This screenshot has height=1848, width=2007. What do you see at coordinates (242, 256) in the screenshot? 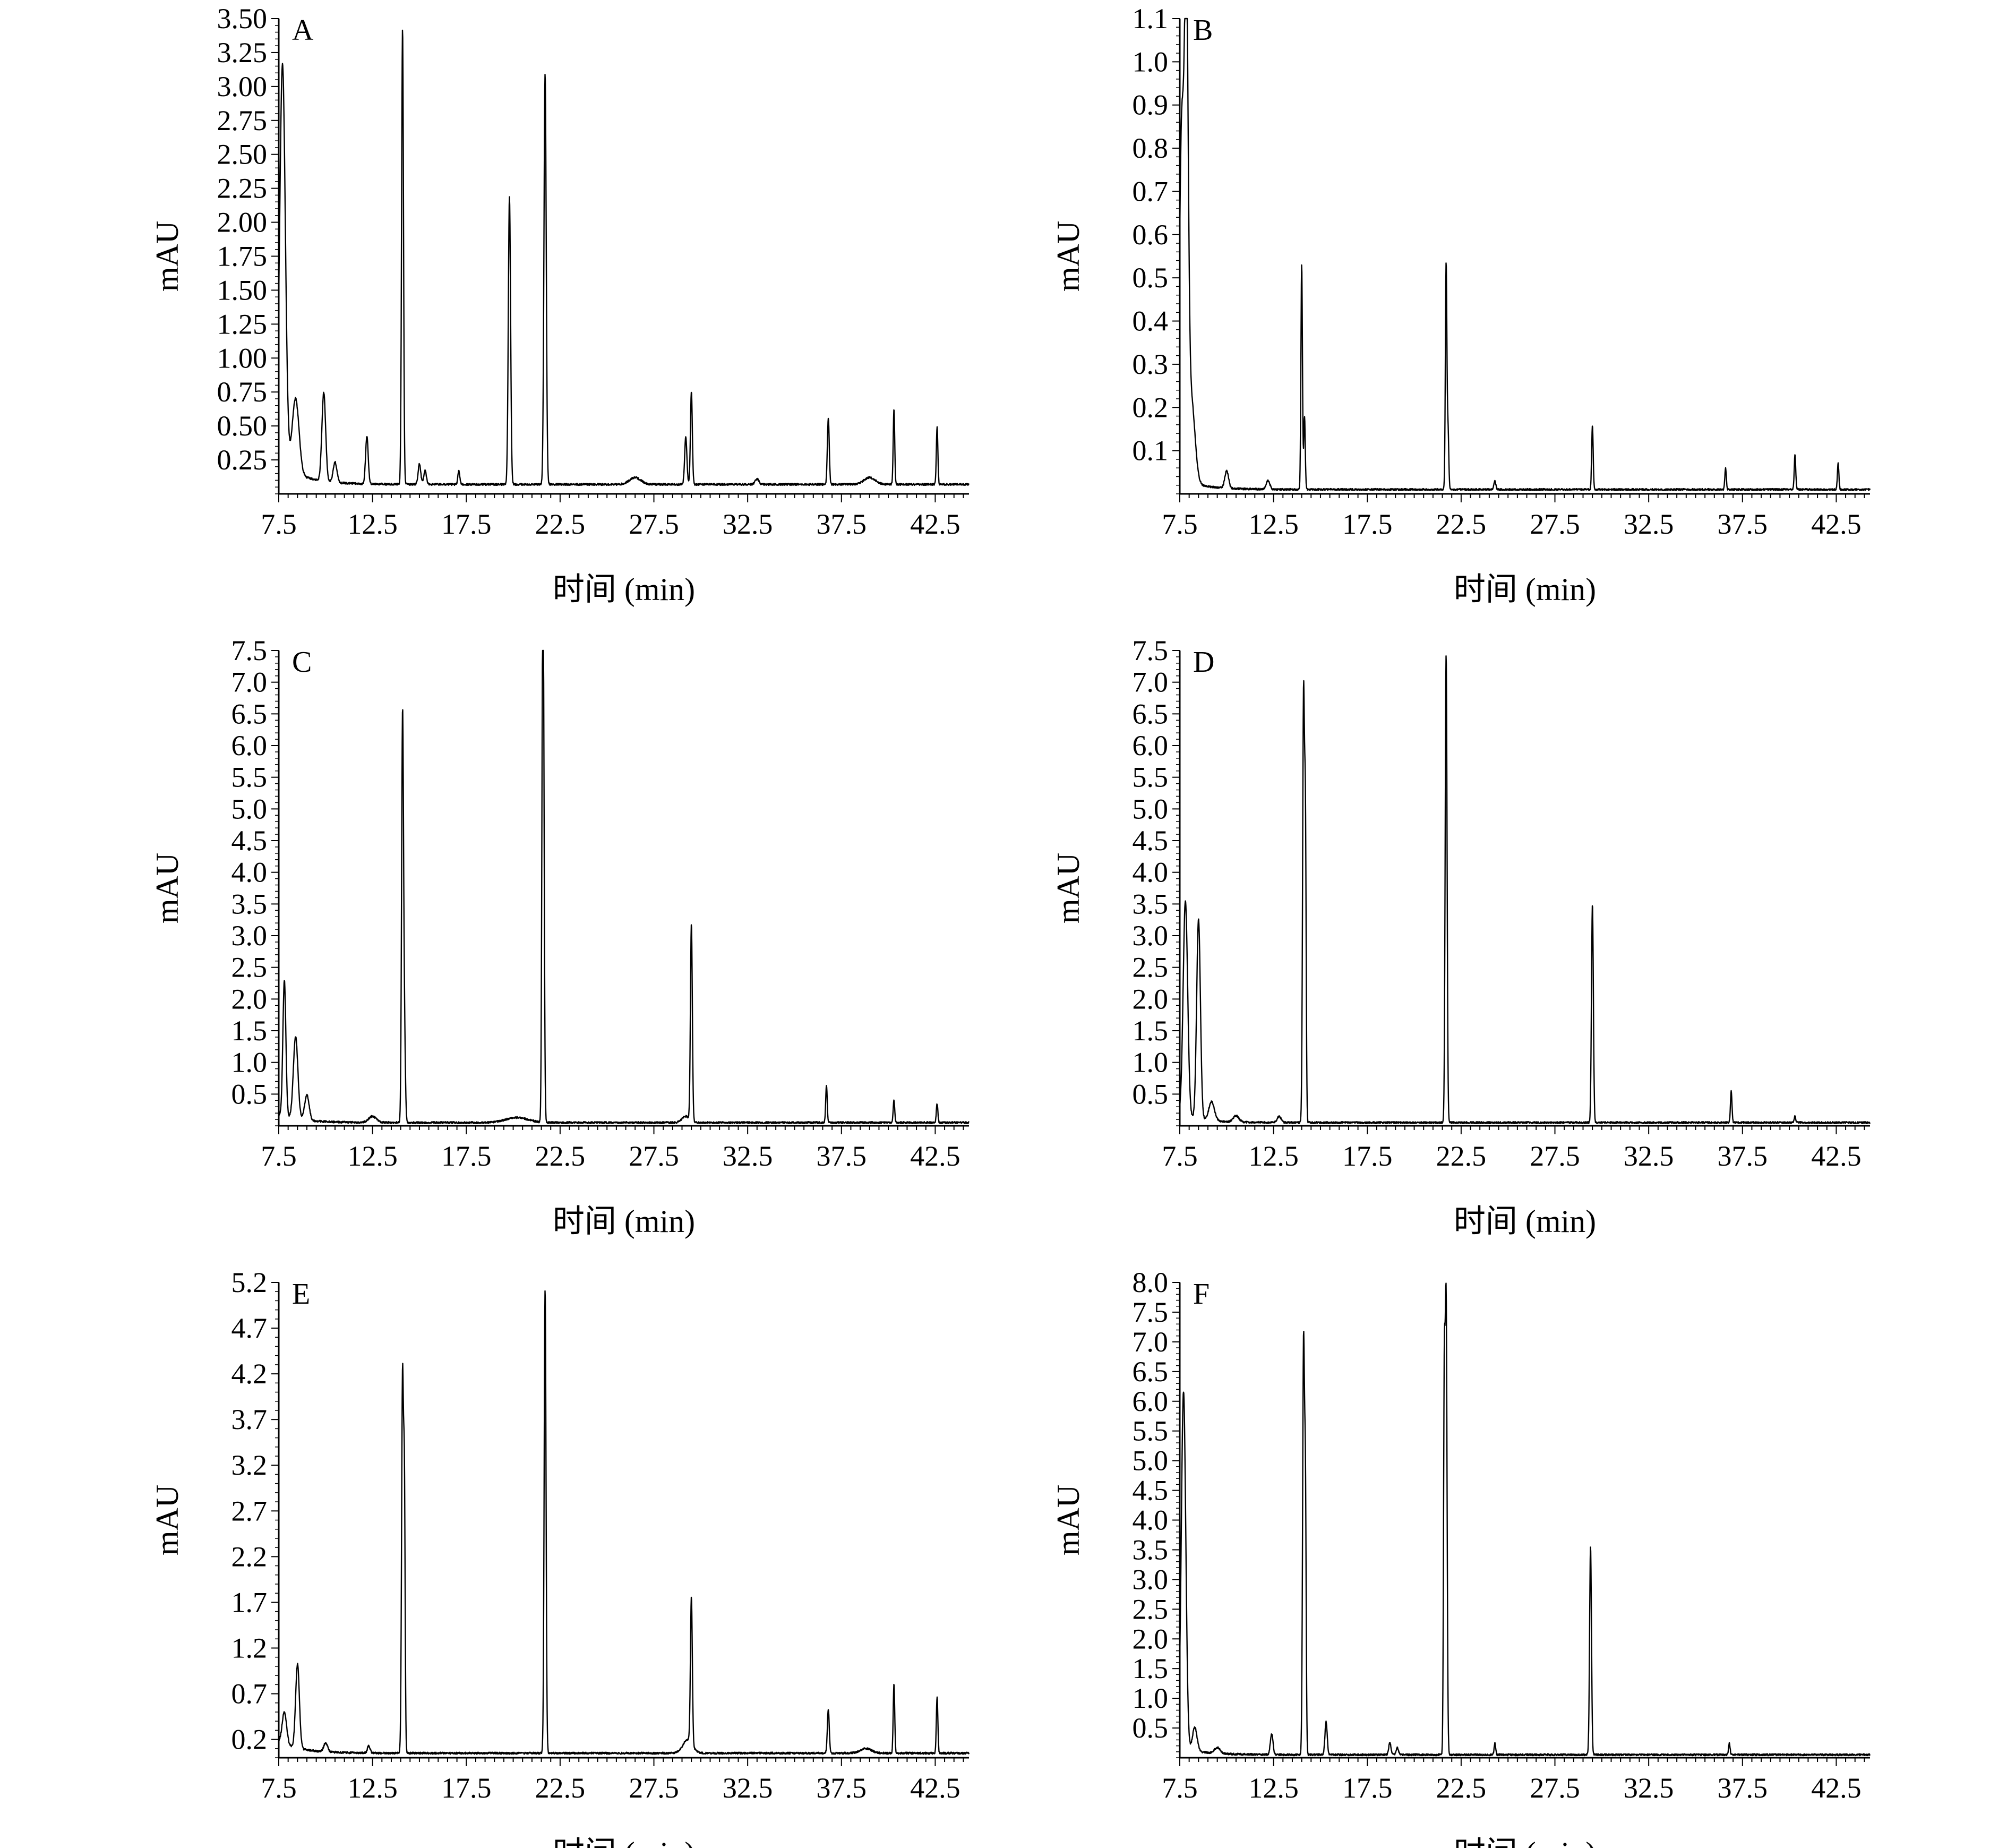
I see `y-tick-label: 1.75` at bounding box center [242, 256].